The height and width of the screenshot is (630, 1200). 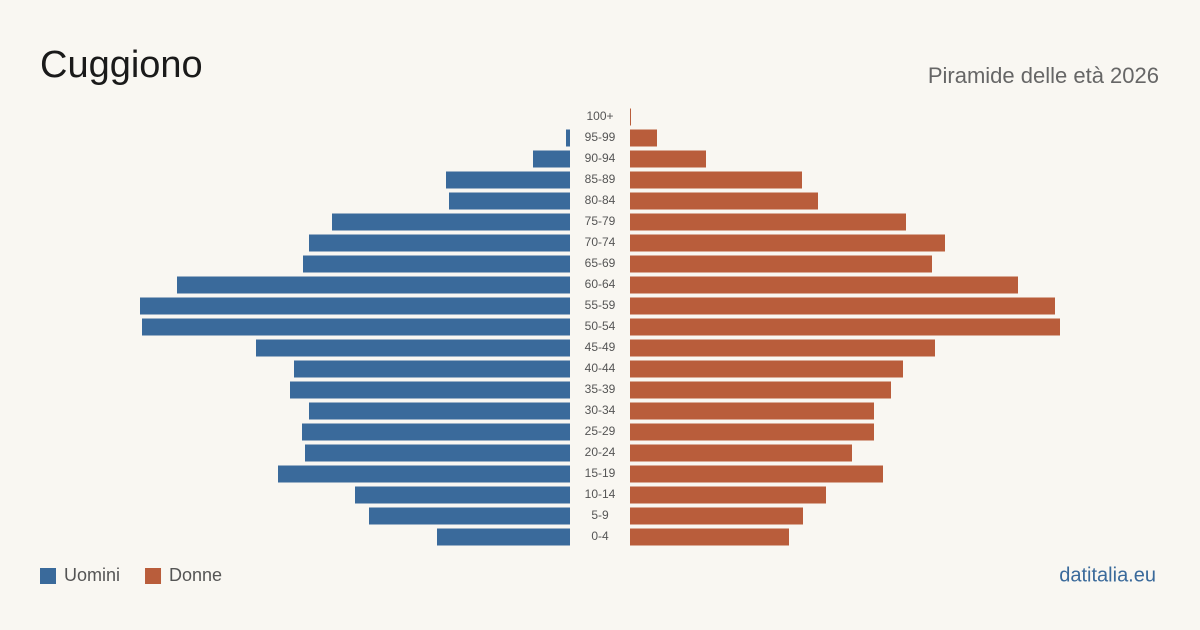 What do you see at coordinates (600, 389) in the screenshot?
I see `age-label: 35-39` at bounding box center [600, 389].